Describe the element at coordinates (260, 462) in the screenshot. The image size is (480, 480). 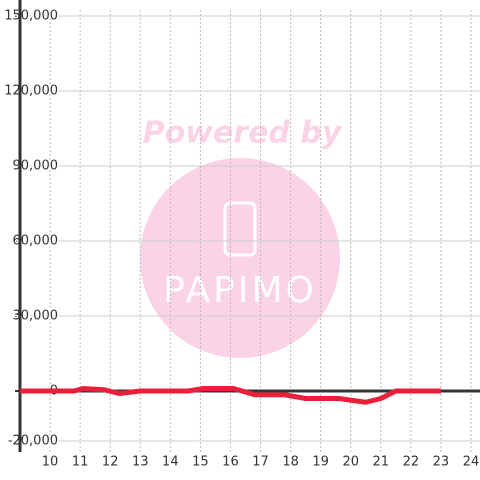
I see `x-tick-label: 17` at that location.